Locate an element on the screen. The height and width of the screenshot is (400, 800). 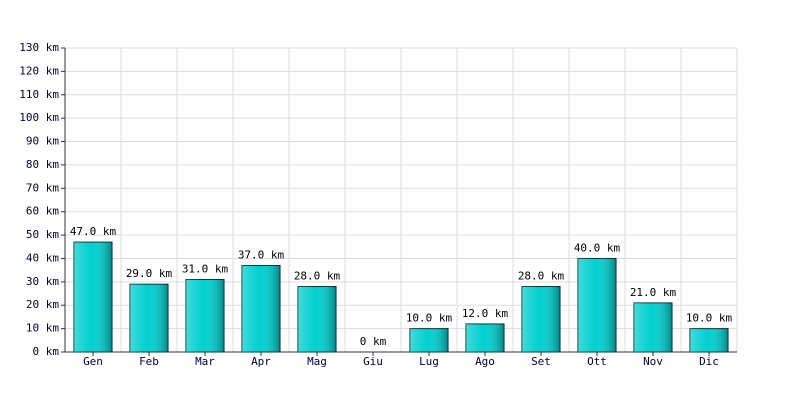
y-tick-label: 100 km is located at coordinates (39, 117).